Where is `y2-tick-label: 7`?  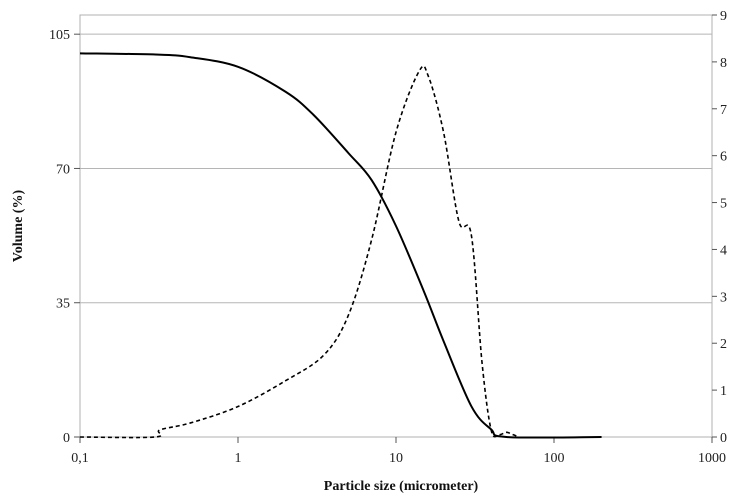
y2-tick-label: 7 is located at coordinates (723, 110).